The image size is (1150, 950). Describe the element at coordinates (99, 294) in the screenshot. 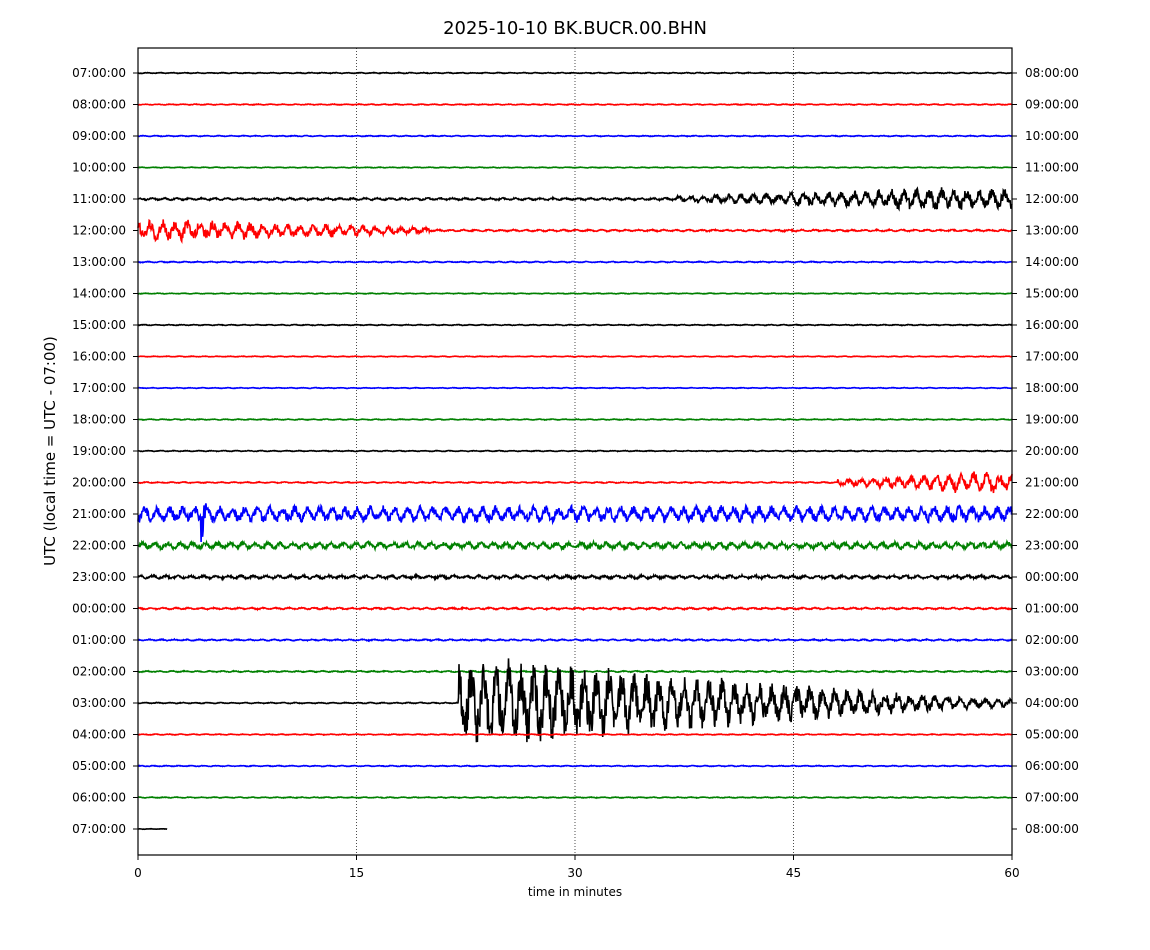

I see `left-tick-label: 14:00:00` at that location.